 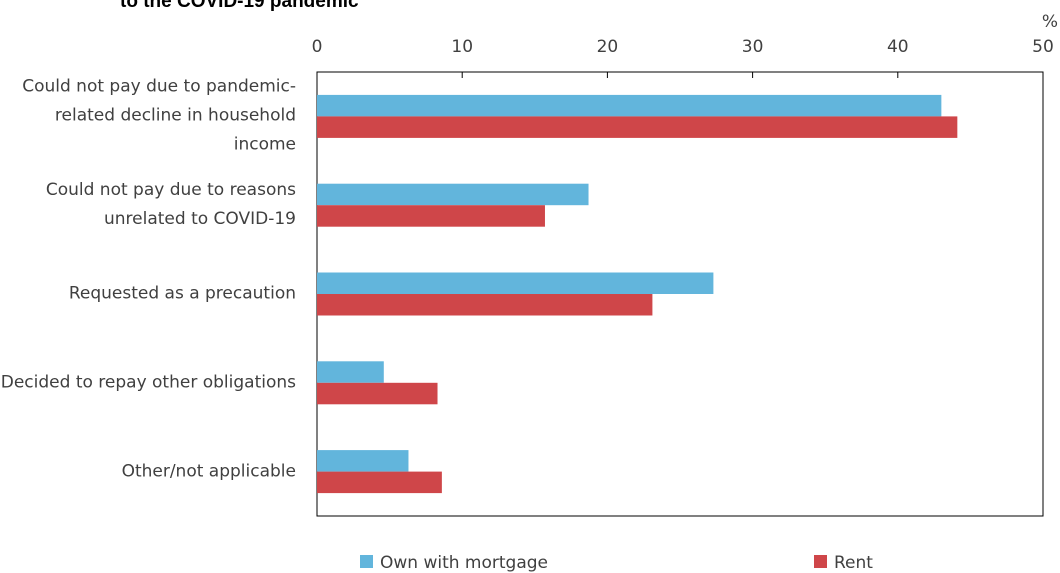 What do you see at coordinates (464, 563) in the screenshot?
I see `legend-label: Own with mortgage` at bounding box center [464, 563].